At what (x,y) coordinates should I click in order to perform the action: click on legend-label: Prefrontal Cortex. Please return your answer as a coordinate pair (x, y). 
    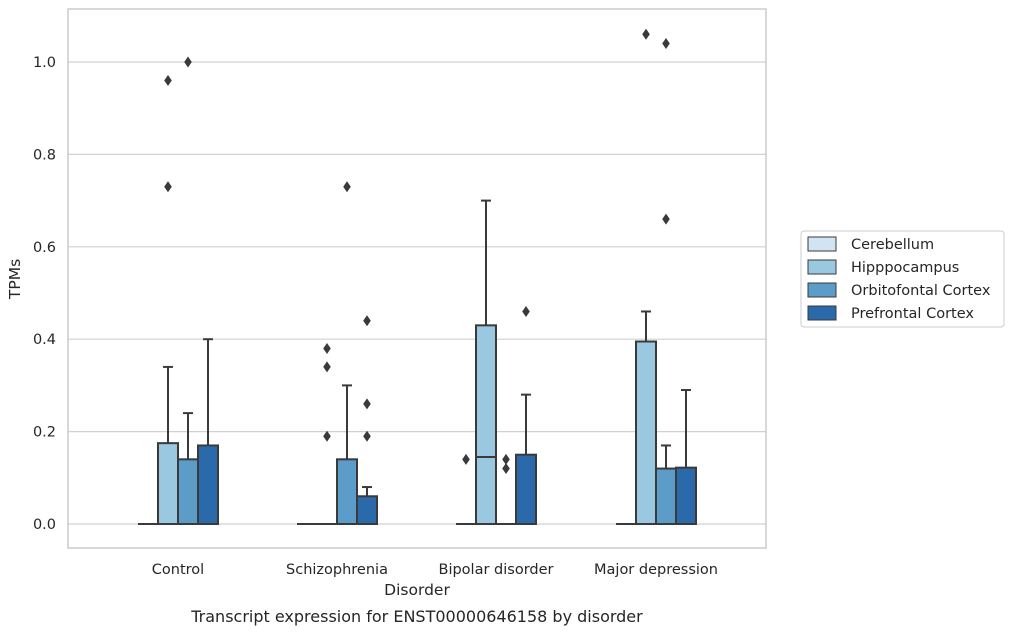
    Looking at the image, I should click on (912, 314).